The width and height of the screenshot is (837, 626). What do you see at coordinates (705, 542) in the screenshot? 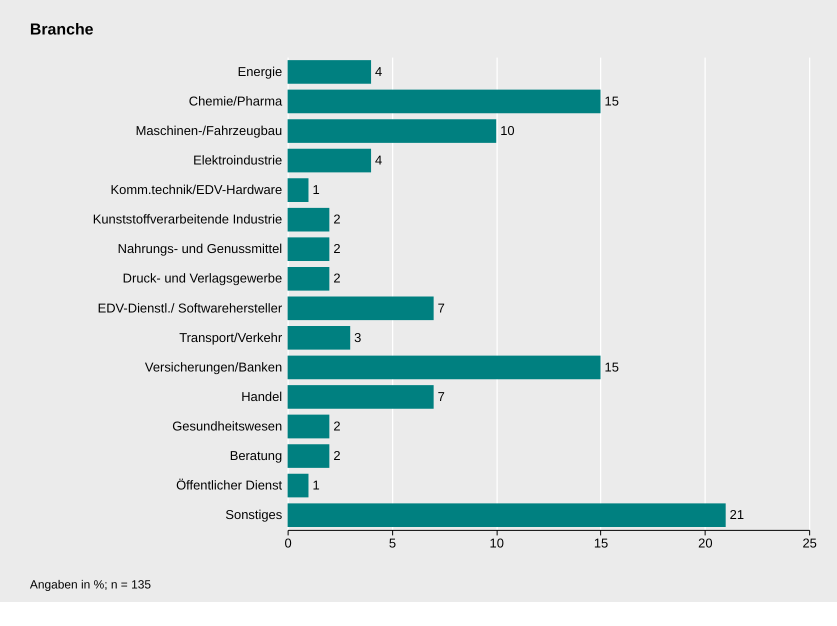
I see `x-tick-label: 20` at bounding box center [705, 542].